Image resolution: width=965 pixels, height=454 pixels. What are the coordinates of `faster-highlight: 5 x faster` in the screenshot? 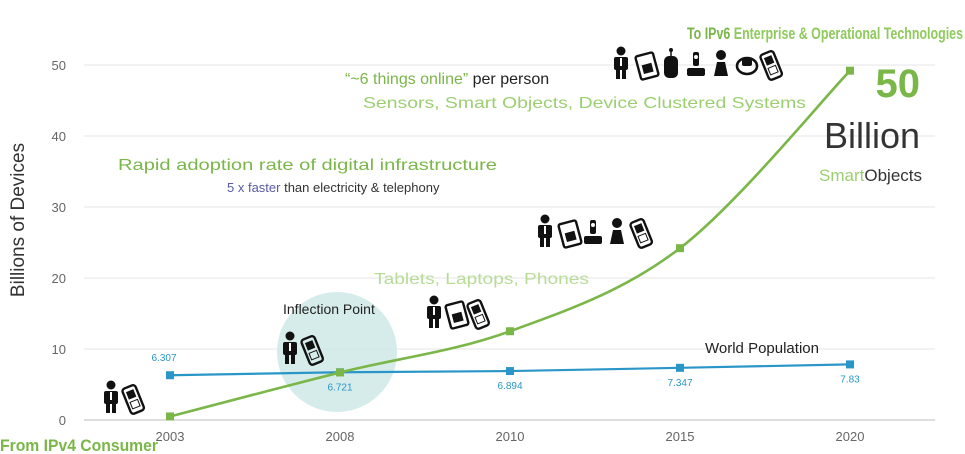 It's located at (254, 187).